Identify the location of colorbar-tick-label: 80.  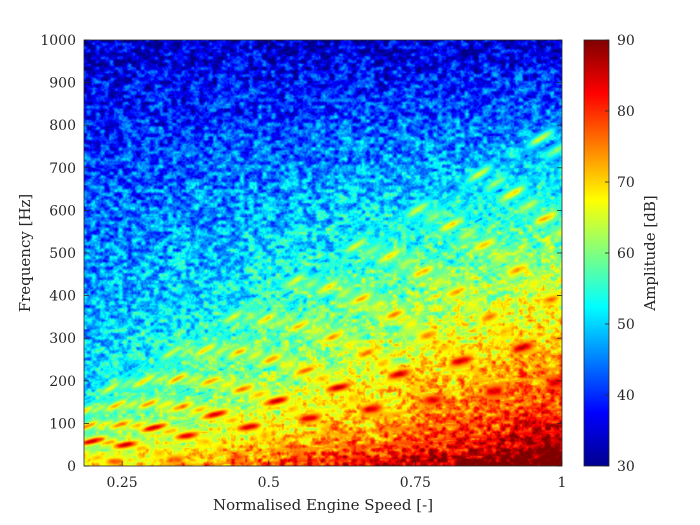
(626, 112).